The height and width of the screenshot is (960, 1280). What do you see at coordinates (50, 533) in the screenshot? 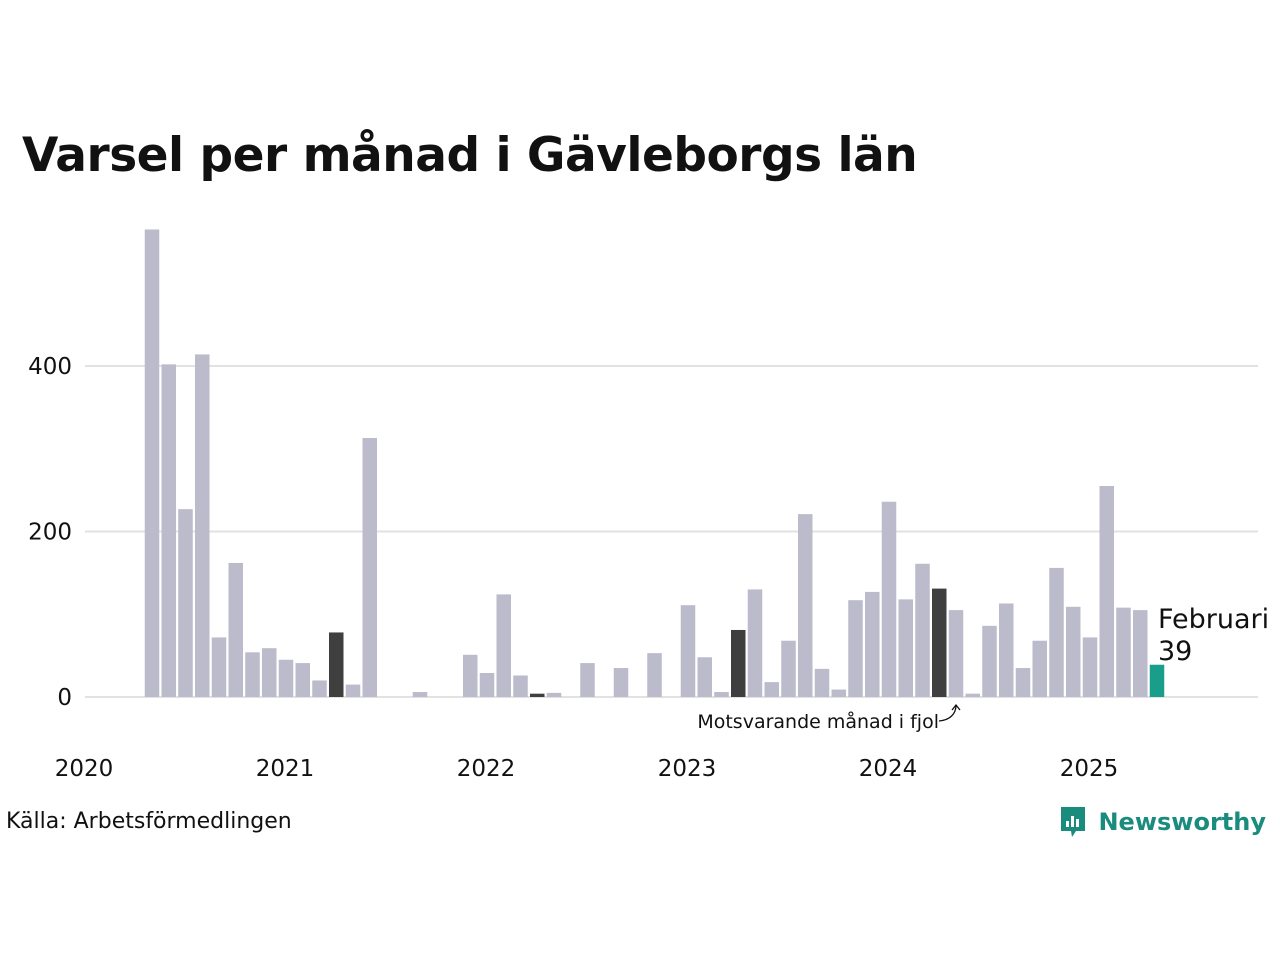
I see `y-tick-label: 200` at bounding box center [50, 533].